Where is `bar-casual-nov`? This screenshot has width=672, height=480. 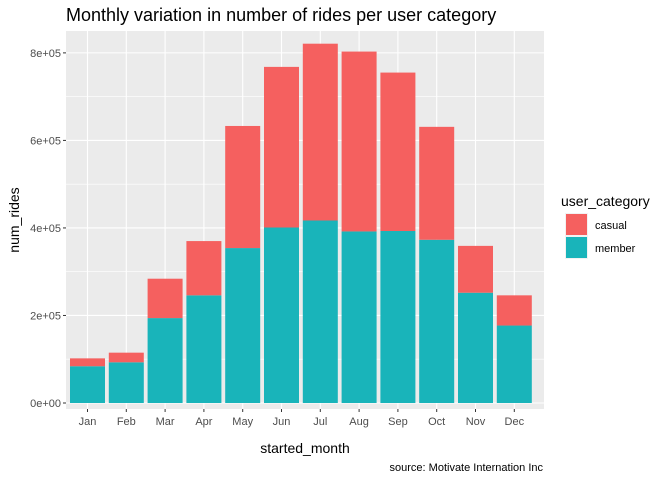 bar-casual-nov is located at coordinates (475, 269).